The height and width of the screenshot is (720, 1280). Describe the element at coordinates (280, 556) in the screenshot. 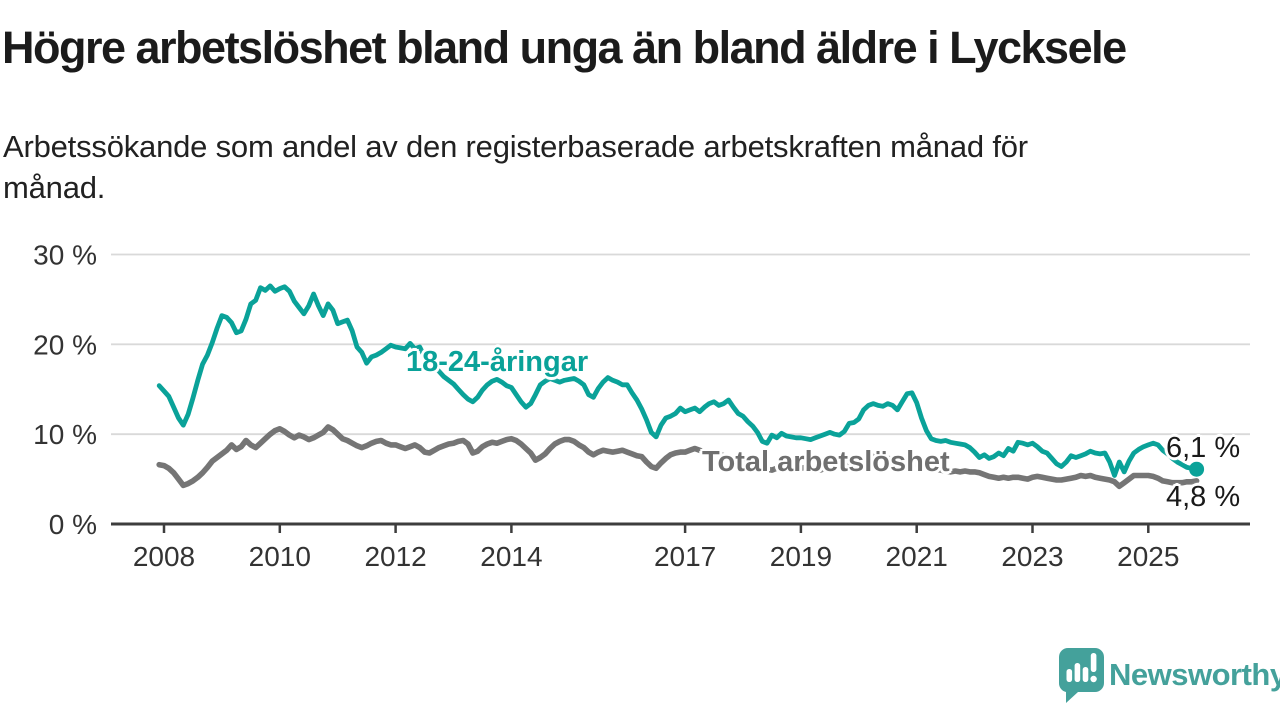

I see `x-axis-label: 2010` at that location.